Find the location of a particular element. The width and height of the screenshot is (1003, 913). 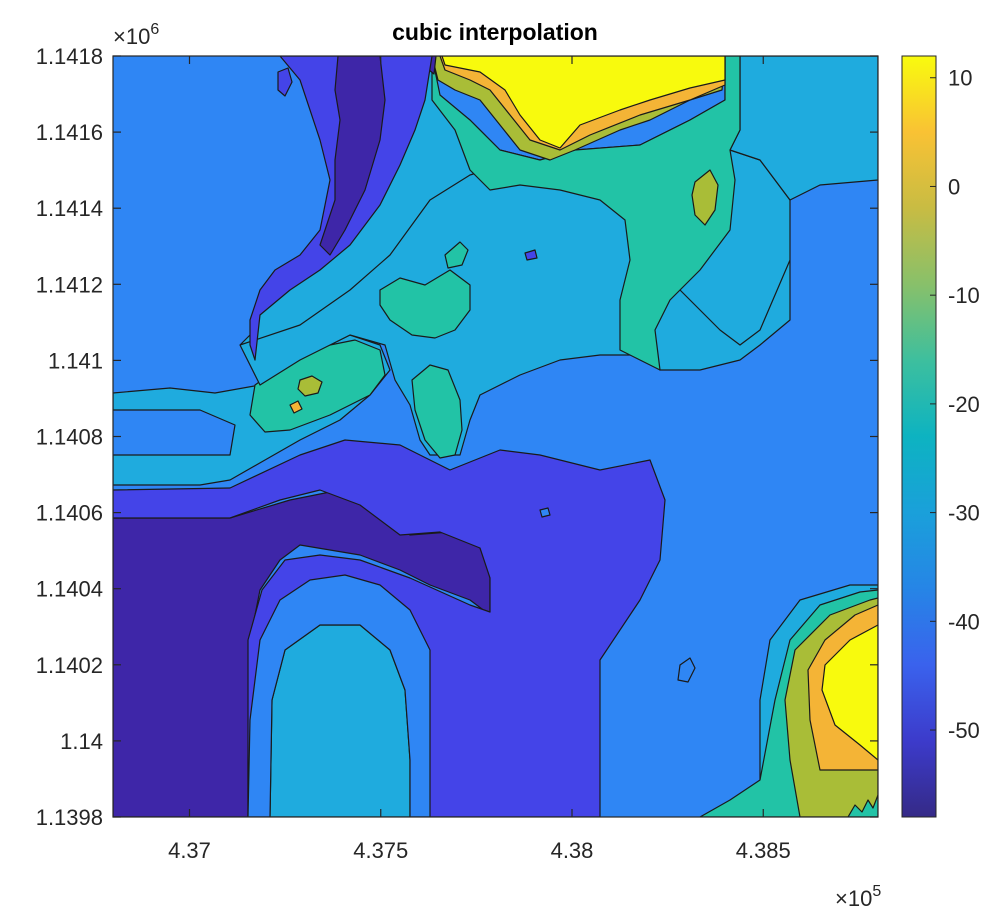

y-tick-label: 1.1408 is located at coordinates (69, 437).